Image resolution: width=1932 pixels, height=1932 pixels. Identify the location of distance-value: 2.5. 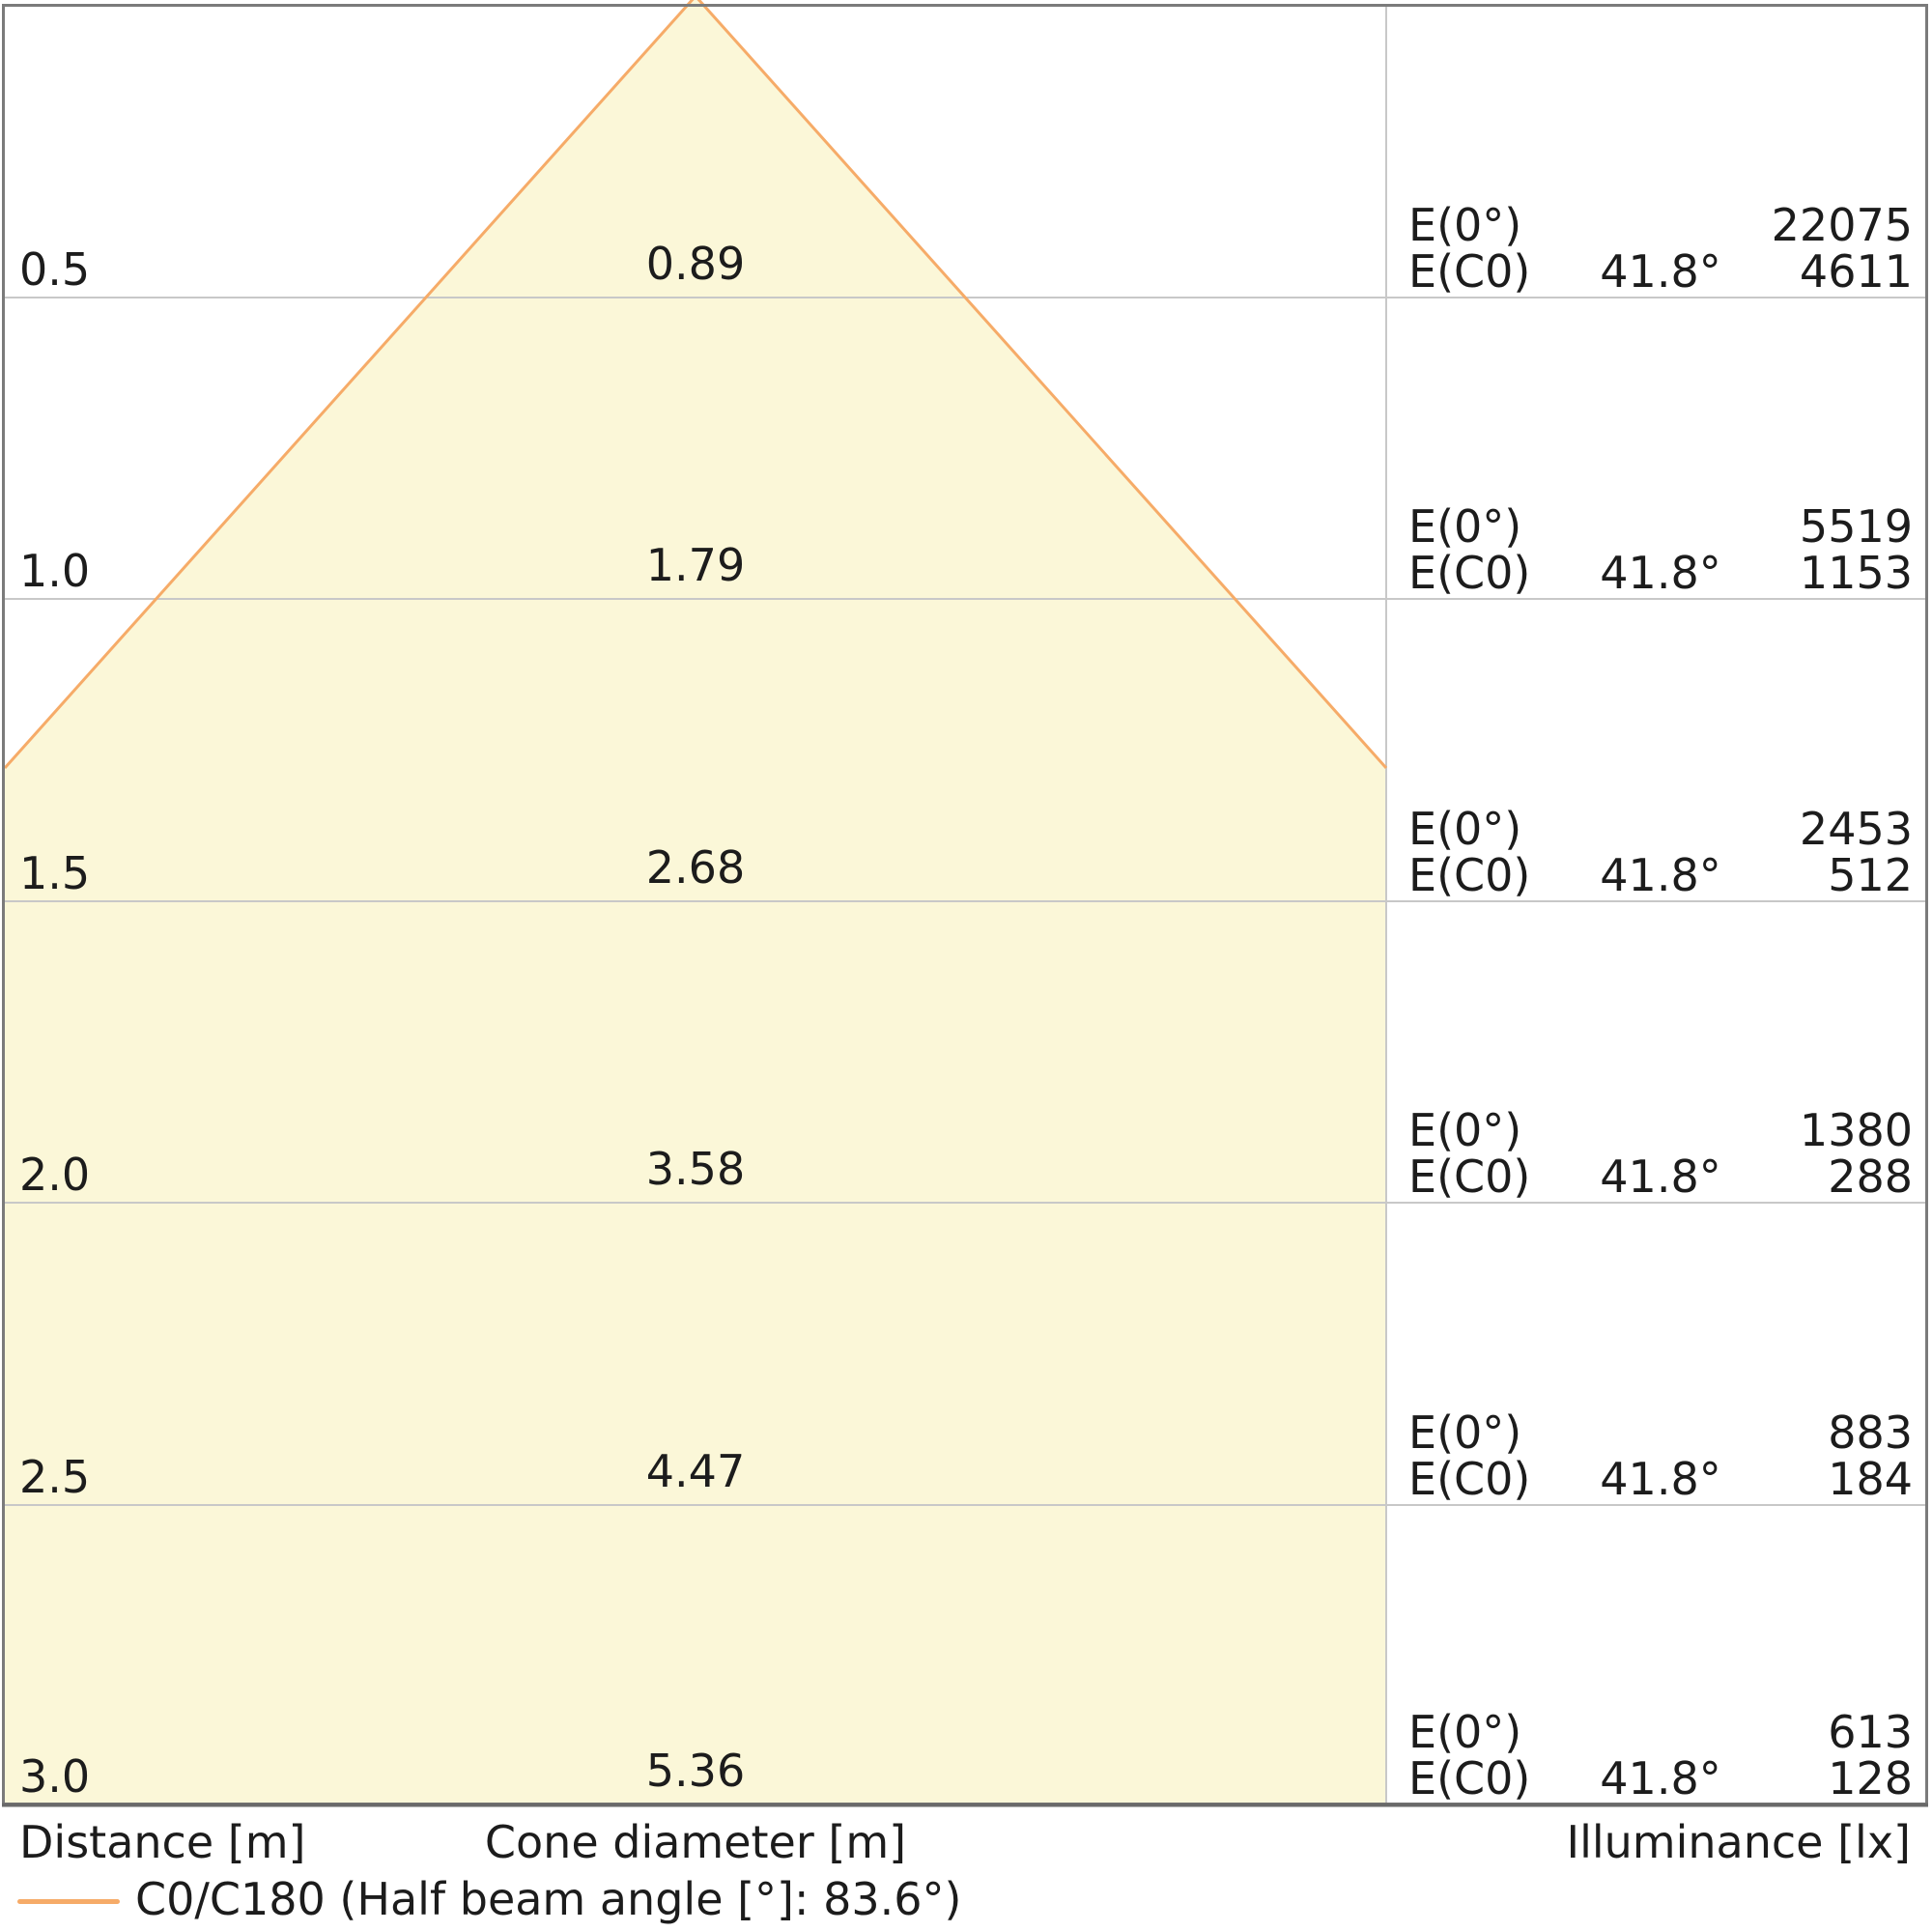
(55, 1477).